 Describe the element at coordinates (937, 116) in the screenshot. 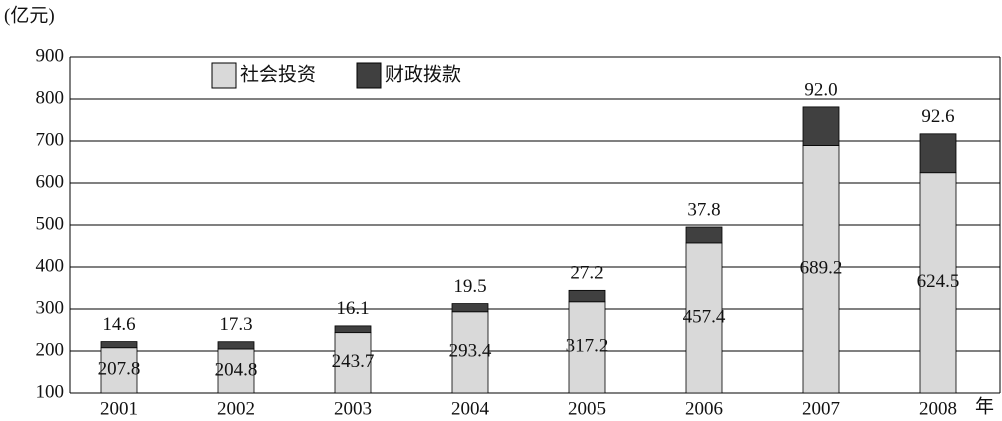

I see `value-label: 92.6` at that location.